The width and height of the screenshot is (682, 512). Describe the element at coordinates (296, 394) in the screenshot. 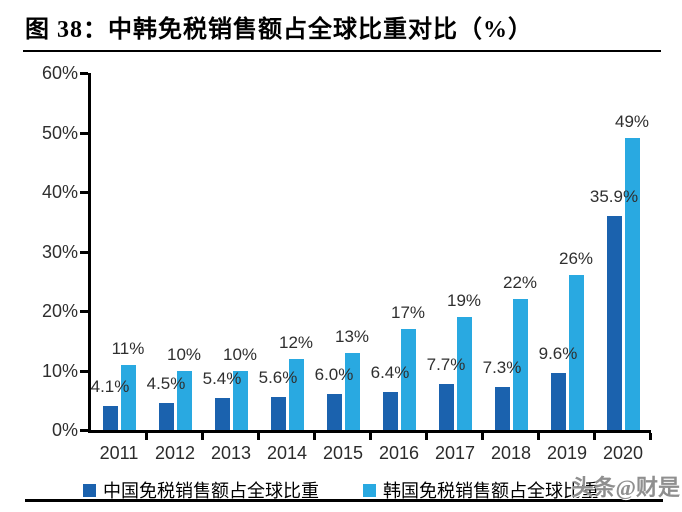

I see `bar-korea-2014` at that location.